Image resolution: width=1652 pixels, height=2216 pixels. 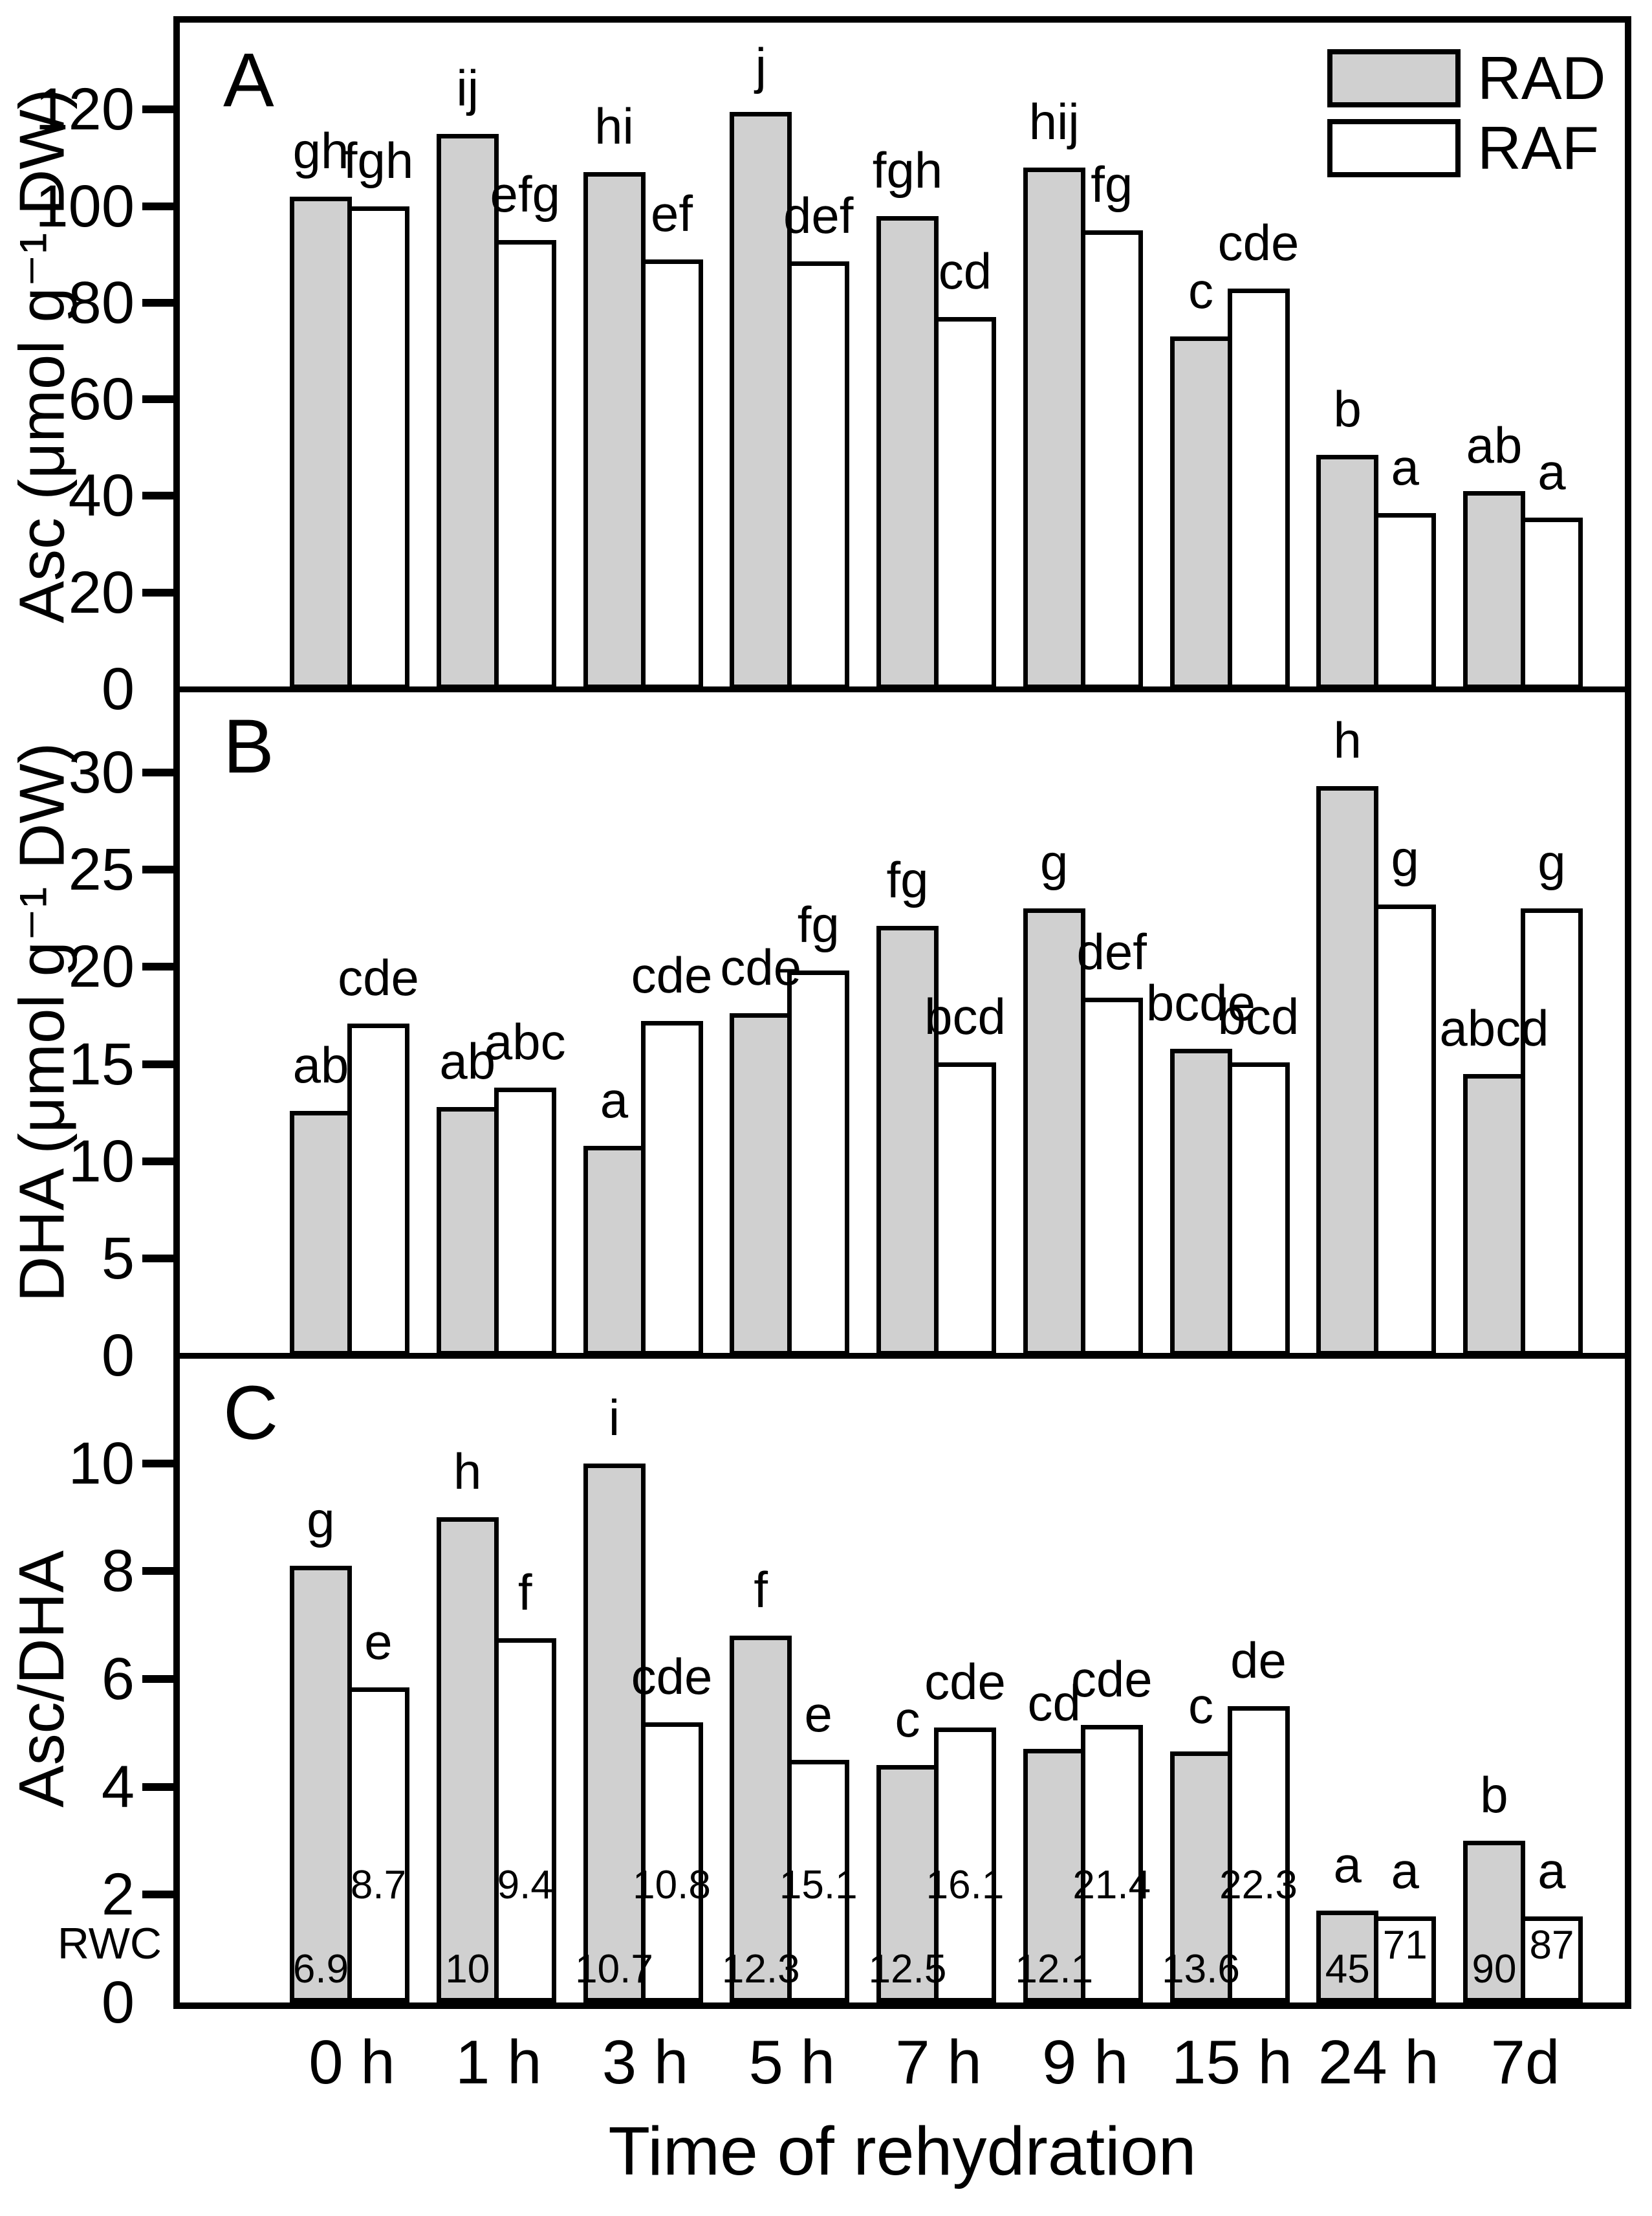 I want to click on sig-letter-raf-9h-C: cde, so click(x=1112, y=1679).